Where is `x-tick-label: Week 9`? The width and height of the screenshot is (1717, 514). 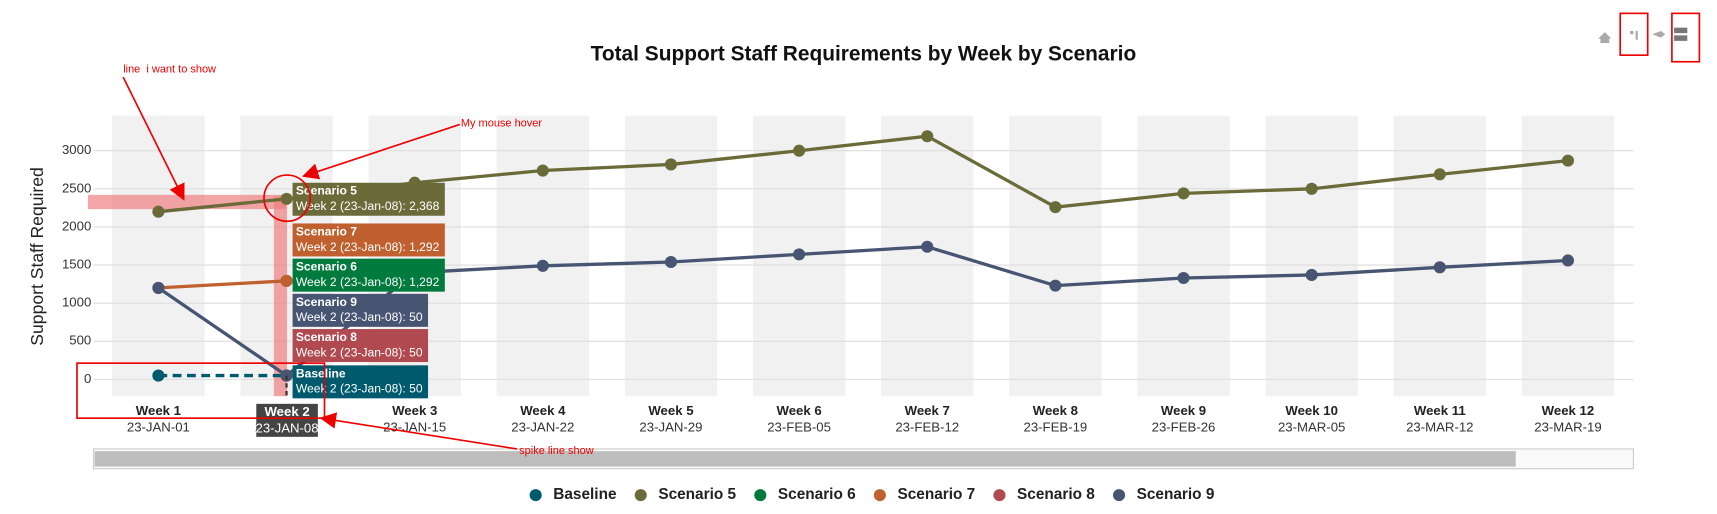
x-tick-label: Week 9 is located at coordinates (1183, 410).